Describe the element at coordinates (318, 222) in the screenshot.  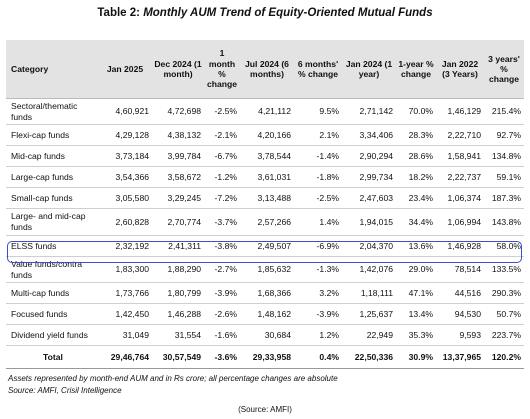
I see `value-cell: 1.4%` at that location.